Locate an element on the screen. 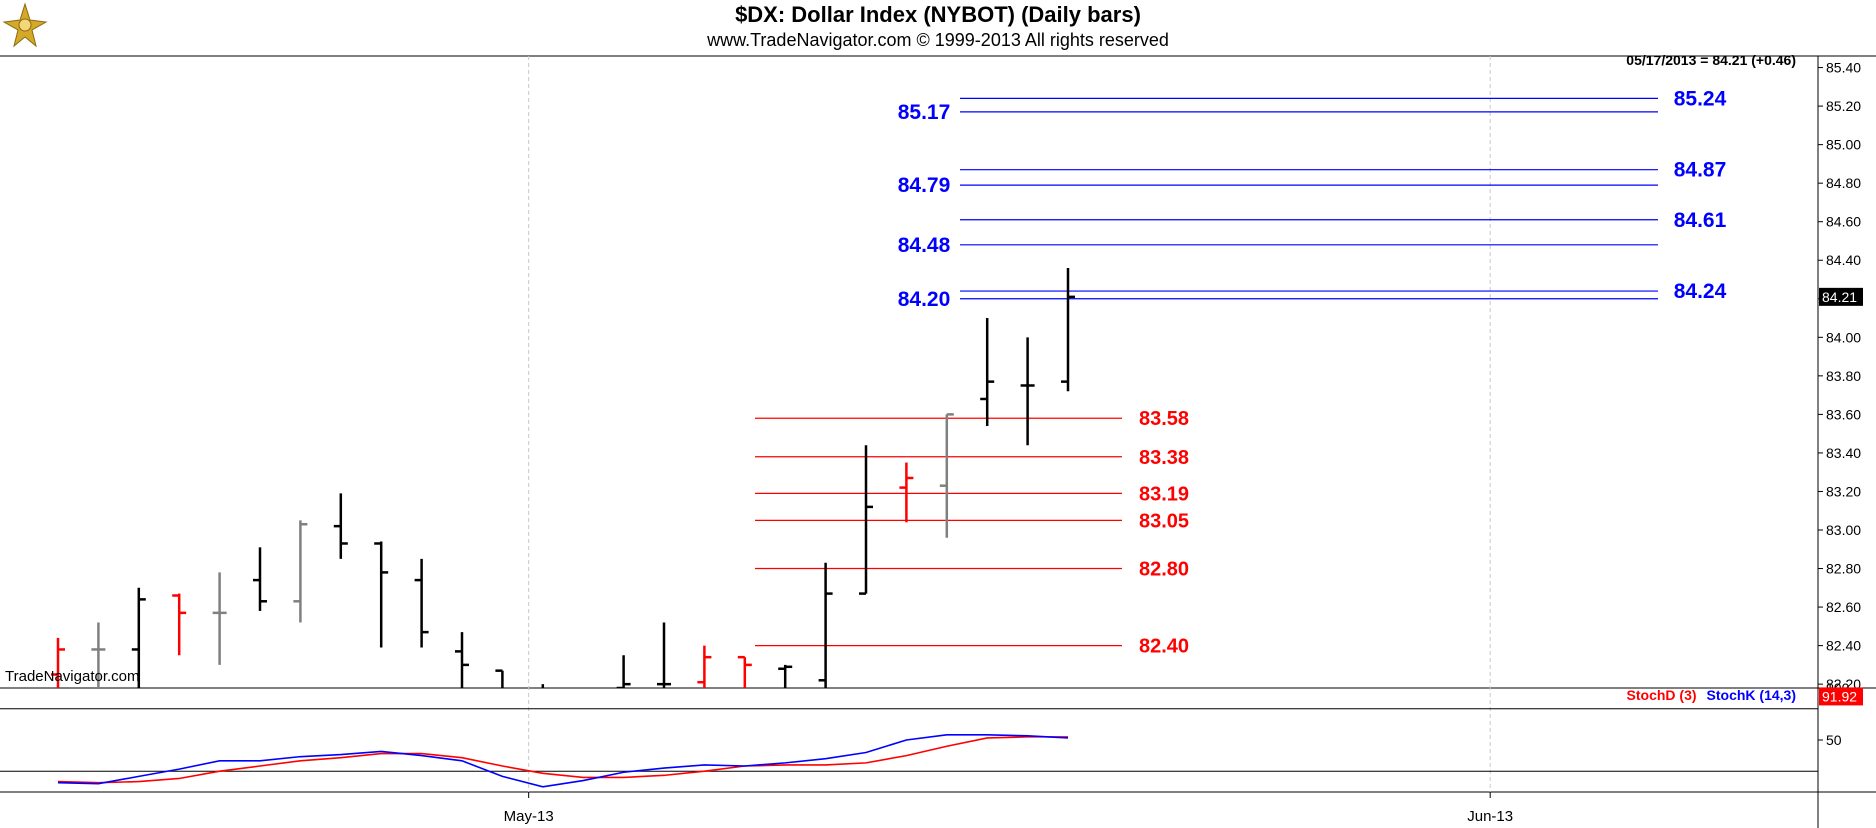 This screenshot has height=828, width=1876. resistance-label: 84.87 is located at coordinates (1700, 170).